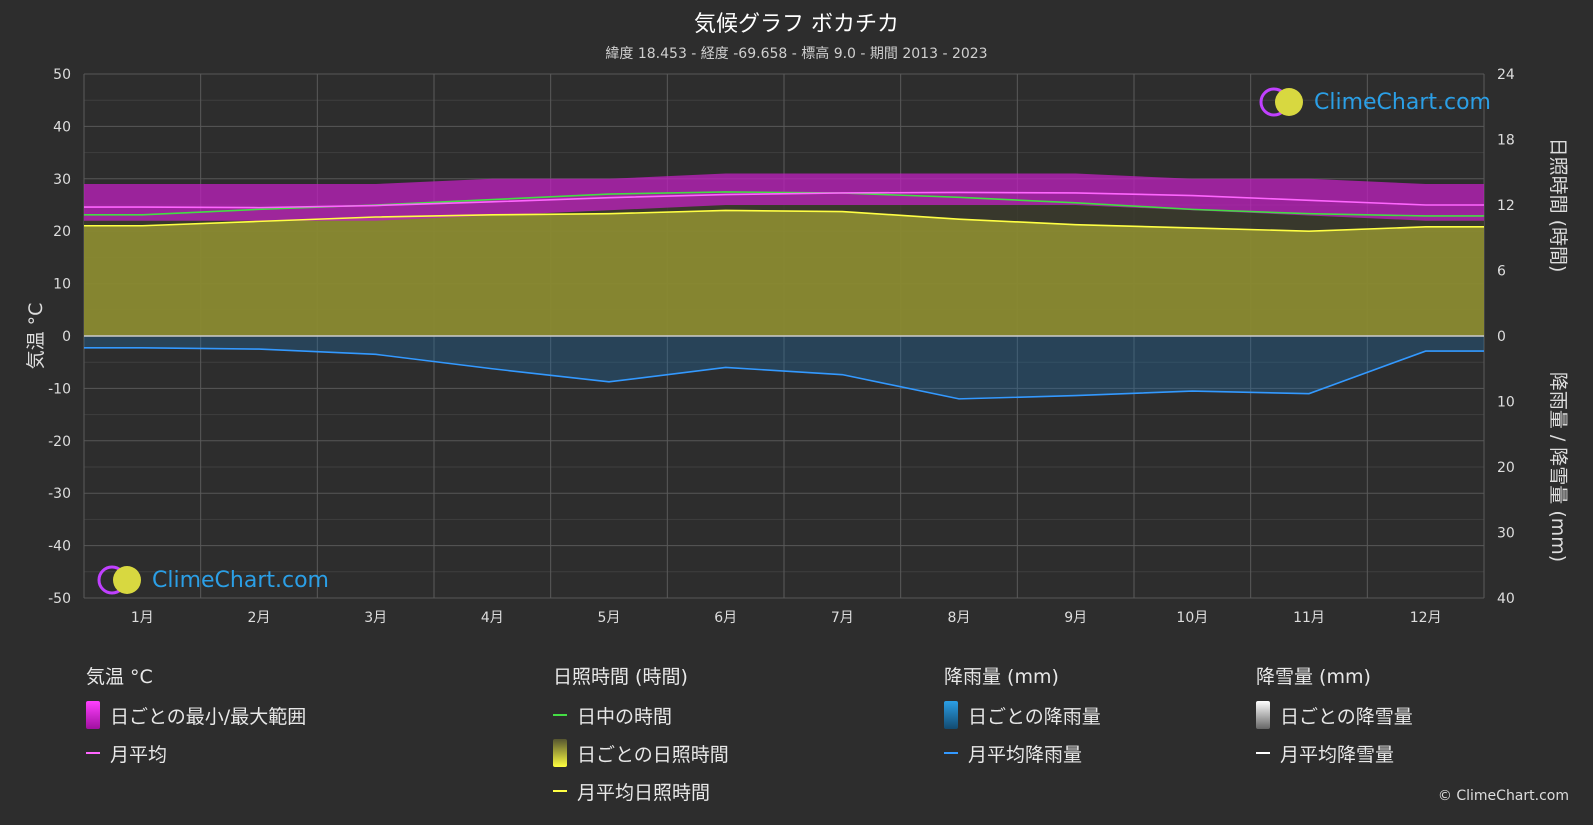 Image resolution: width=1593 pixels, height=825 pixels. Describe the element at coordinates (36, 336) in the screenshot. I see `y-axis-title-left: 気温 °C` at that location.